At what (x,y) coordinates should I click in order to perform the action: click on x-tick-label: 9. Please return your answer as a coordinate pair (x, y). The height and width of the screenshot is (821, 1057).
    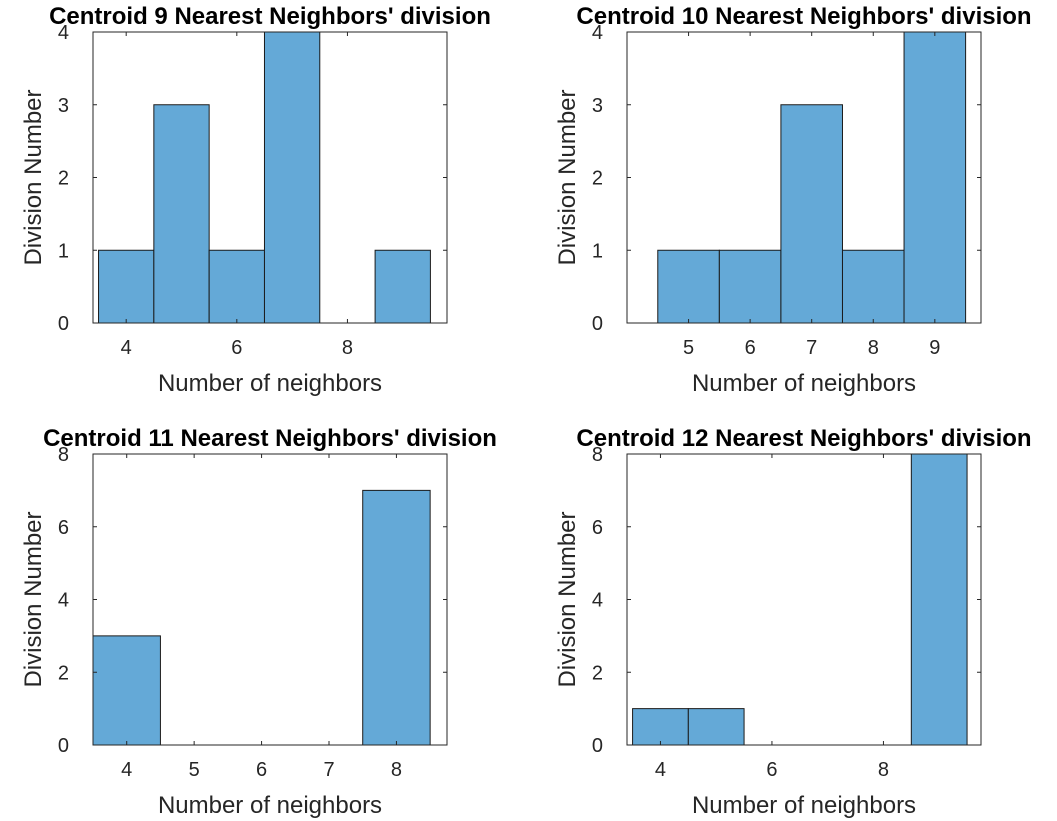
    Looking at the image, I should click on (934, 348).